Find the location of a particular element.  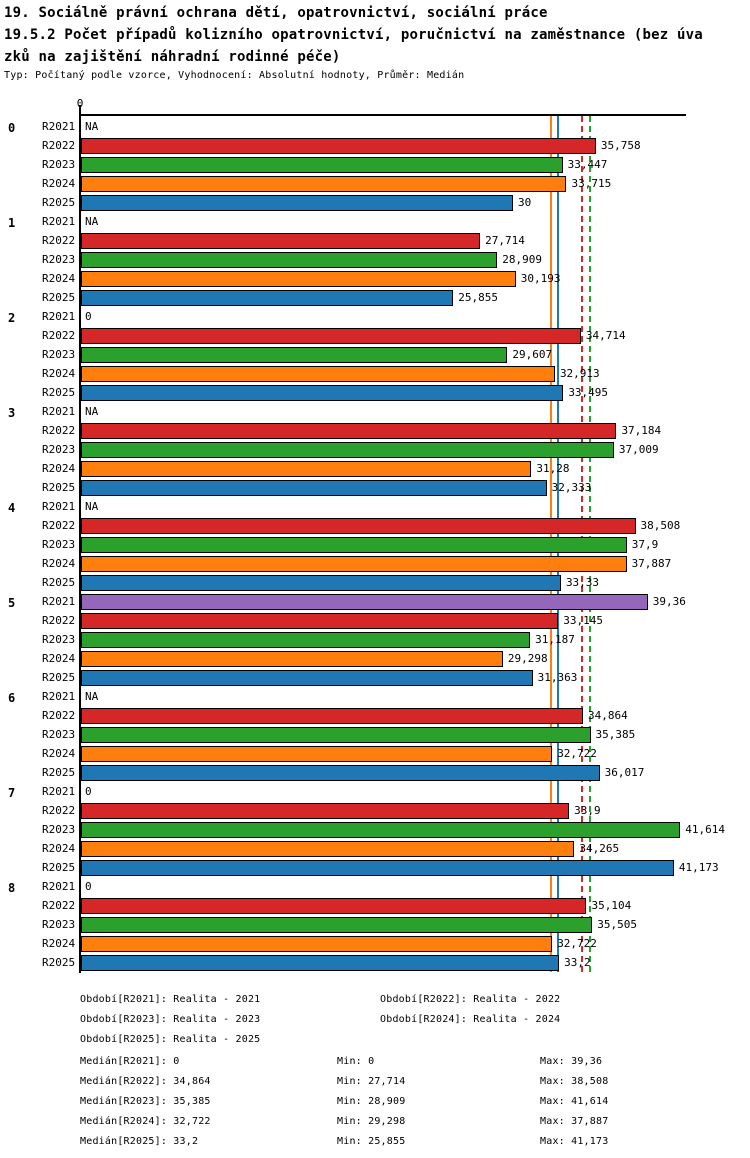

zero-value-label: 0 is located at coordinates (88, 316).